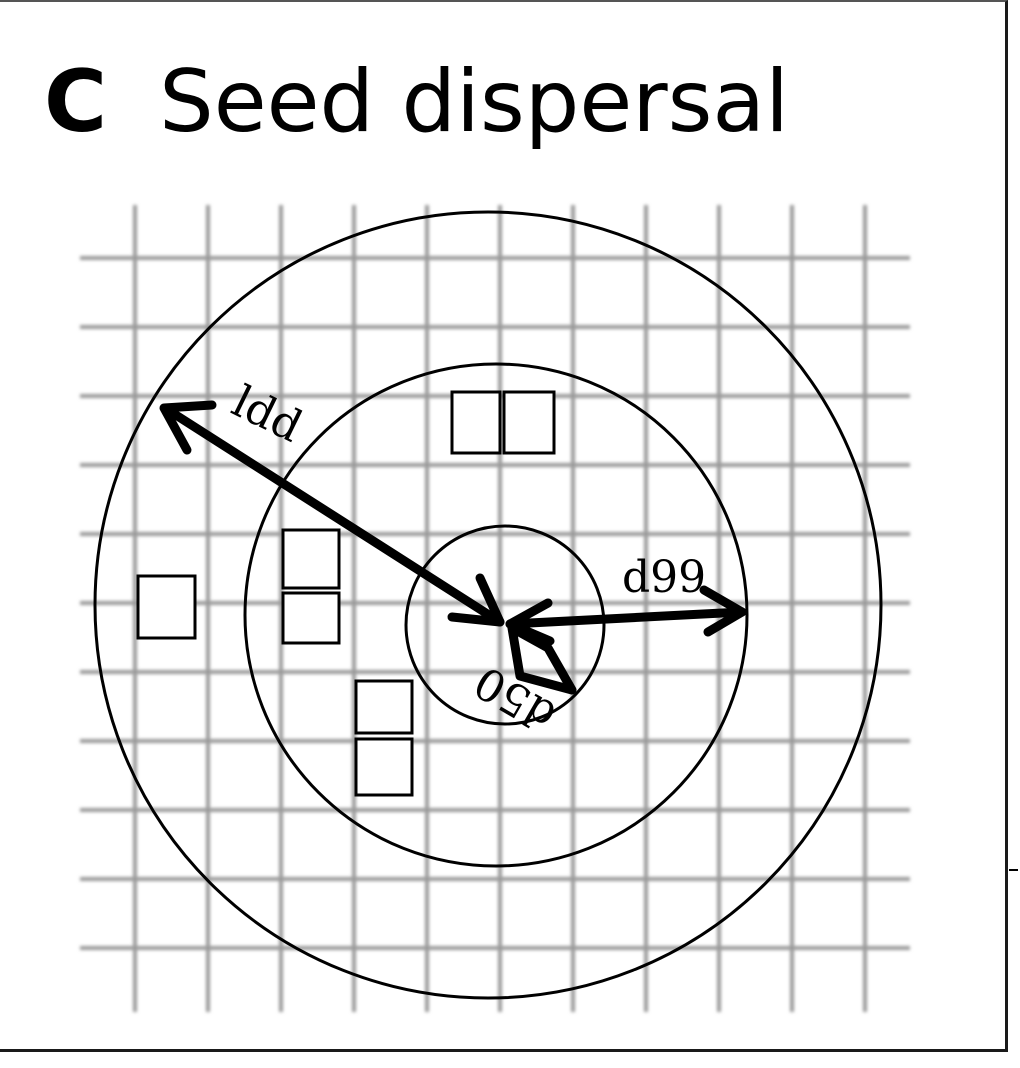 The width and height of the screenshot is (1020, 1068). I want to click on label-ldd: ldd, so click(267, 414).